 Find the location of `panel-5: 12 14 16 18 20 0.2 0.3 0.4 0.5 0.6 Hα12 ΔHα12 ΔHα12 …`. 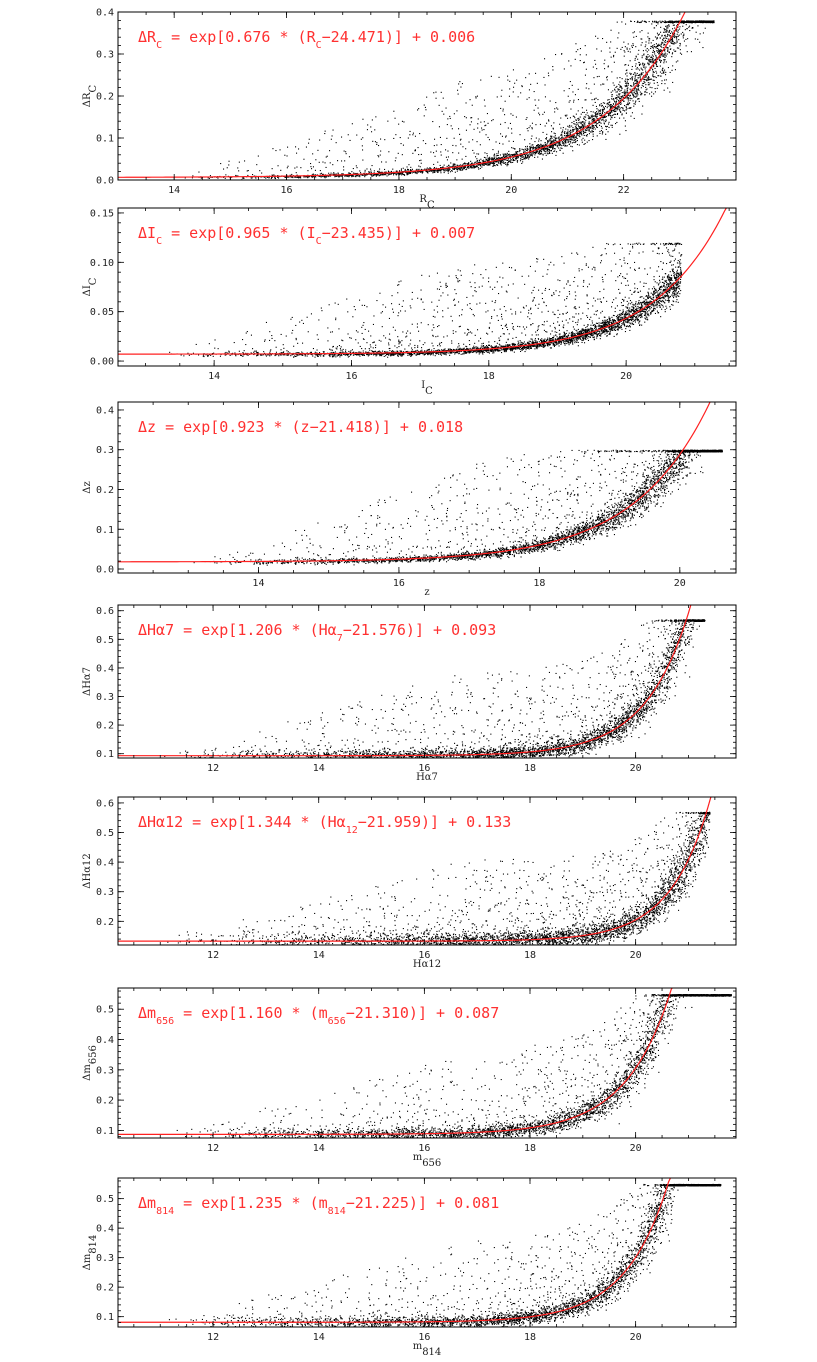

panel-5: 12 14 16 18 20 0.2 0.3 0.4 0.5 0.6 Hα12 ΔHα12 ΔHα12 … is located at coordinates (409, 883).